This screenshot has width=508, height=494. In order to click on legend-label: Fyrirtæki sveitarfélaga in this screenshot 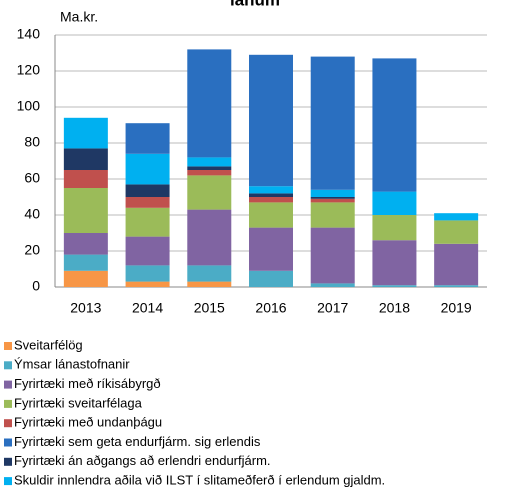, I will do `click(78, 402)`.